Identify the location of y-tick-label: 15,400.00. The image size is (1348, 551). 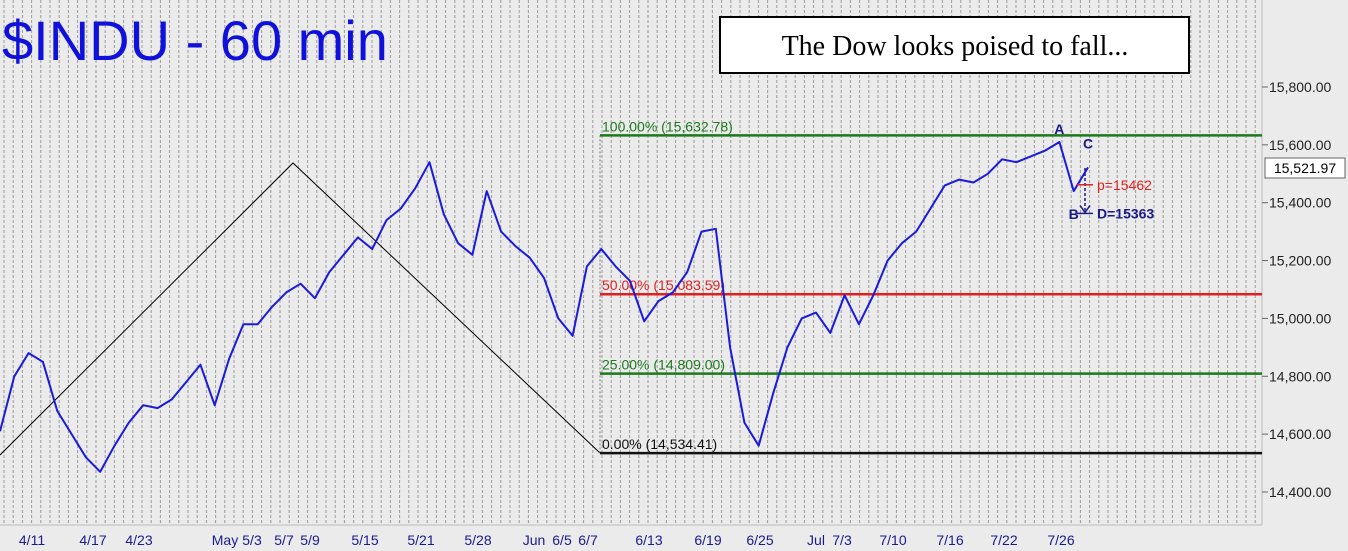
(1300, 203).